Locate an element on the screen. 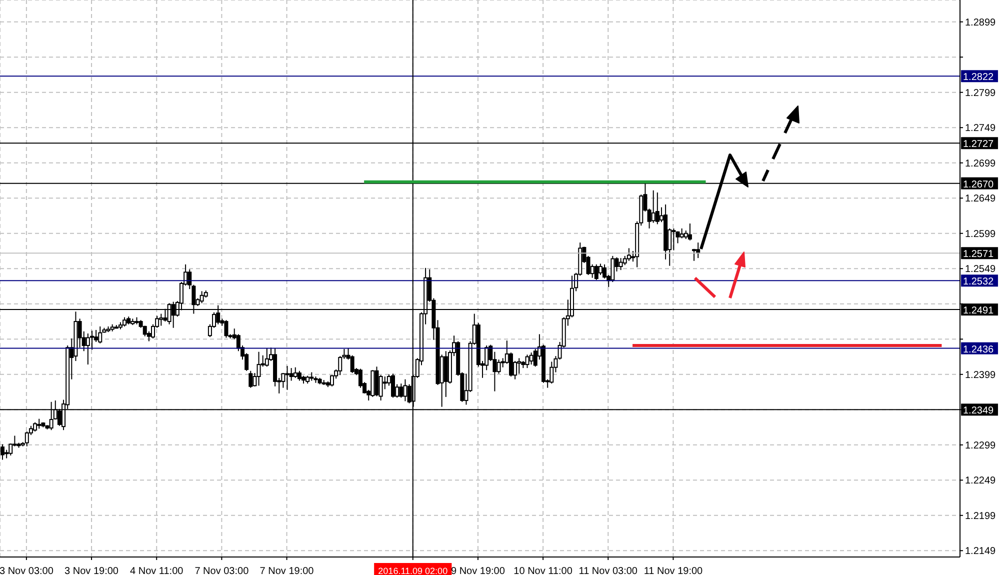  y-tick-label: 1.2799 is located at coordinates (980, 93).